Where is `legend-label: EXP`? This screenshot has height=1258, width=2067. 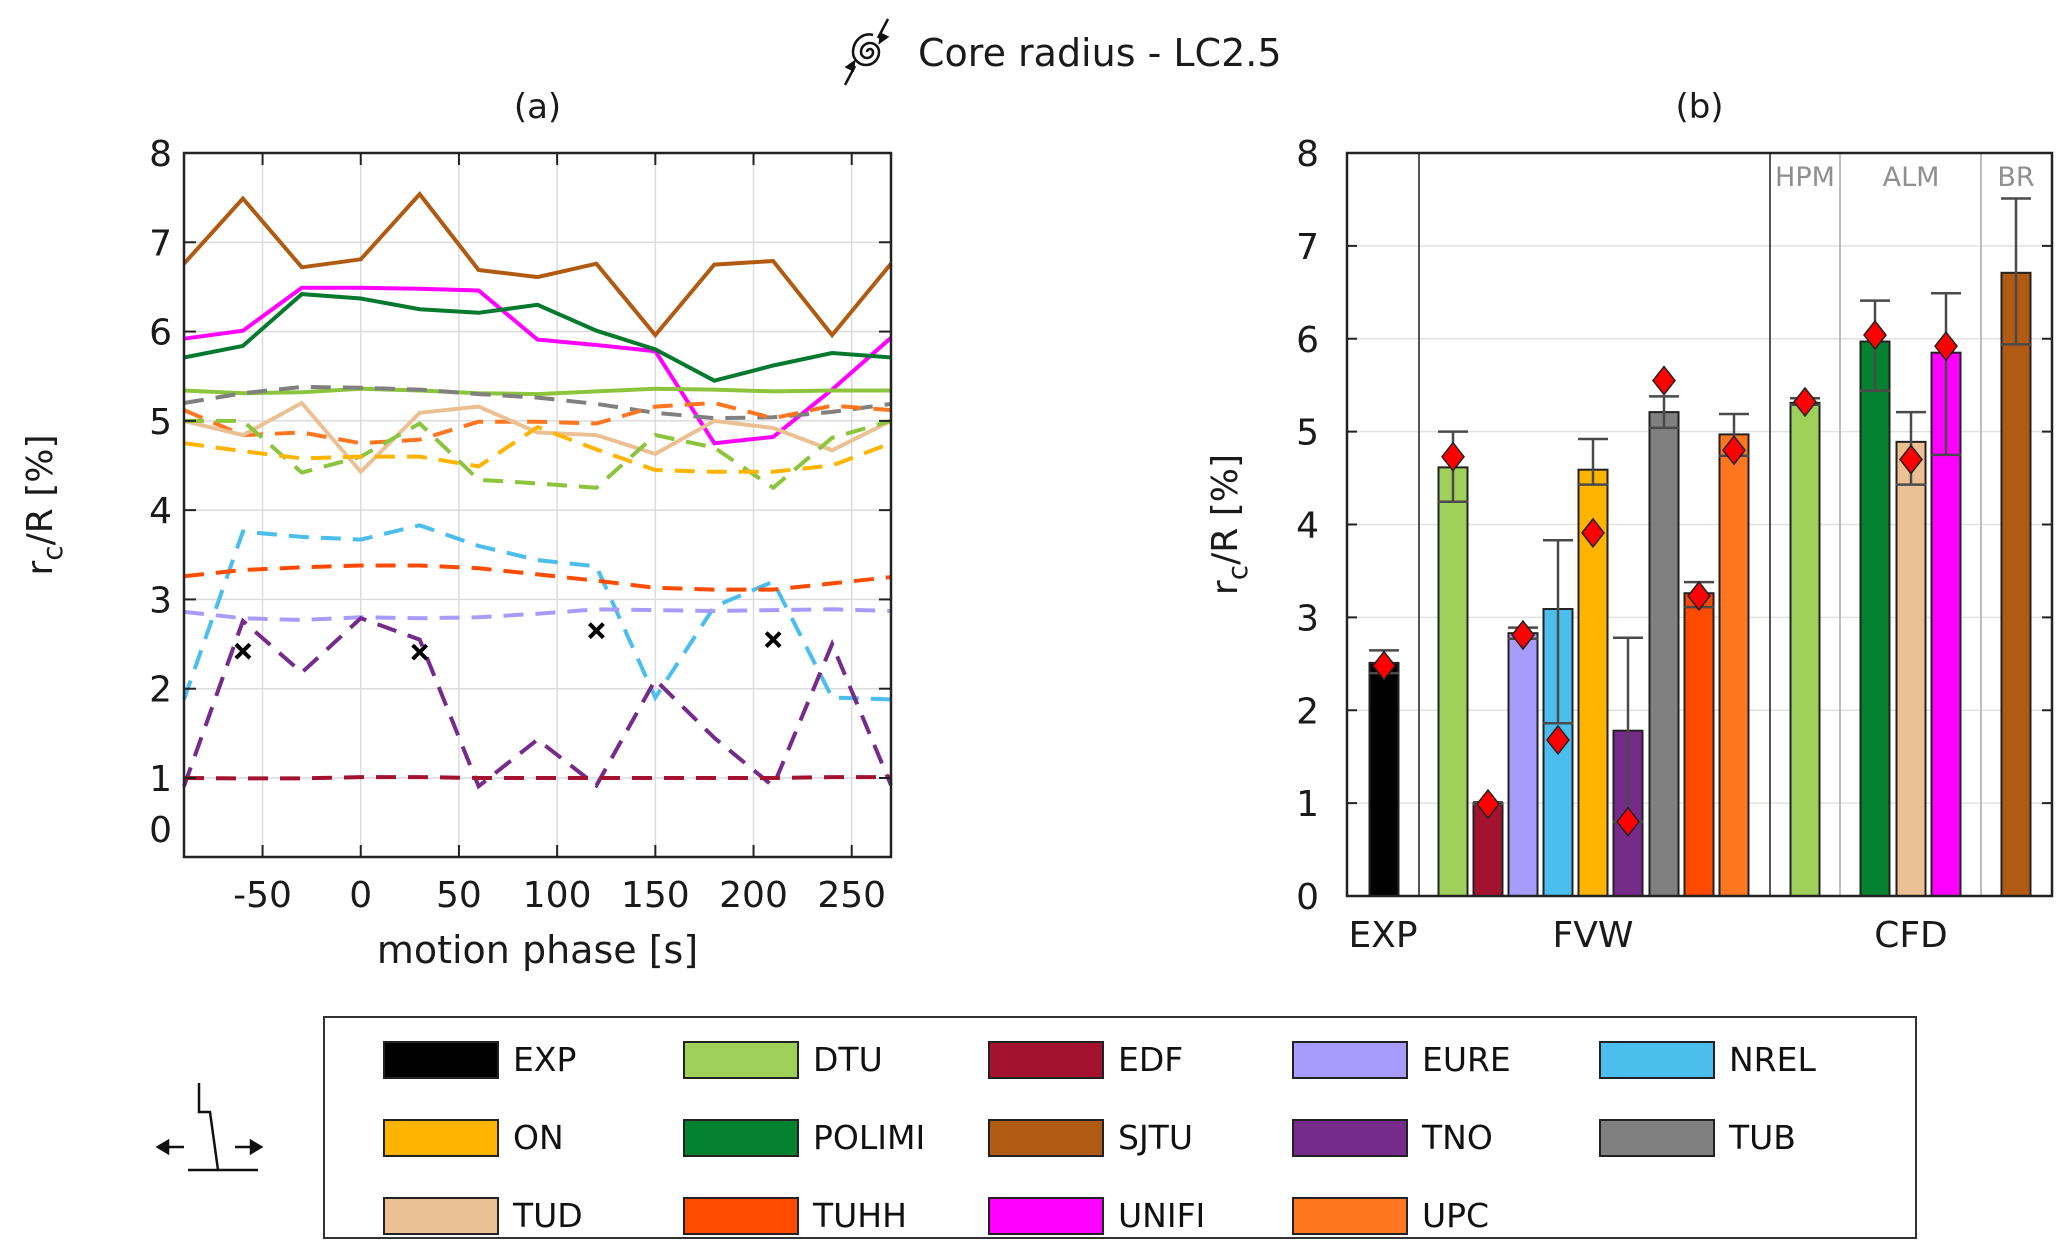 legend-label: EXP is located at coordinates (545, 1059).